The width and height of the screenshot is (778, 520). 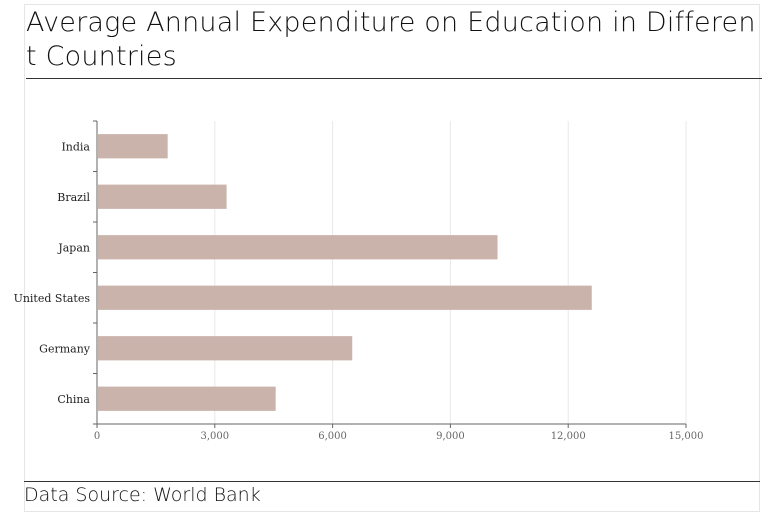 What do you see at coordinates (73, 247) in the screenshot?
I see `y-tick-label: Japan` at bounding box center [73, 247].